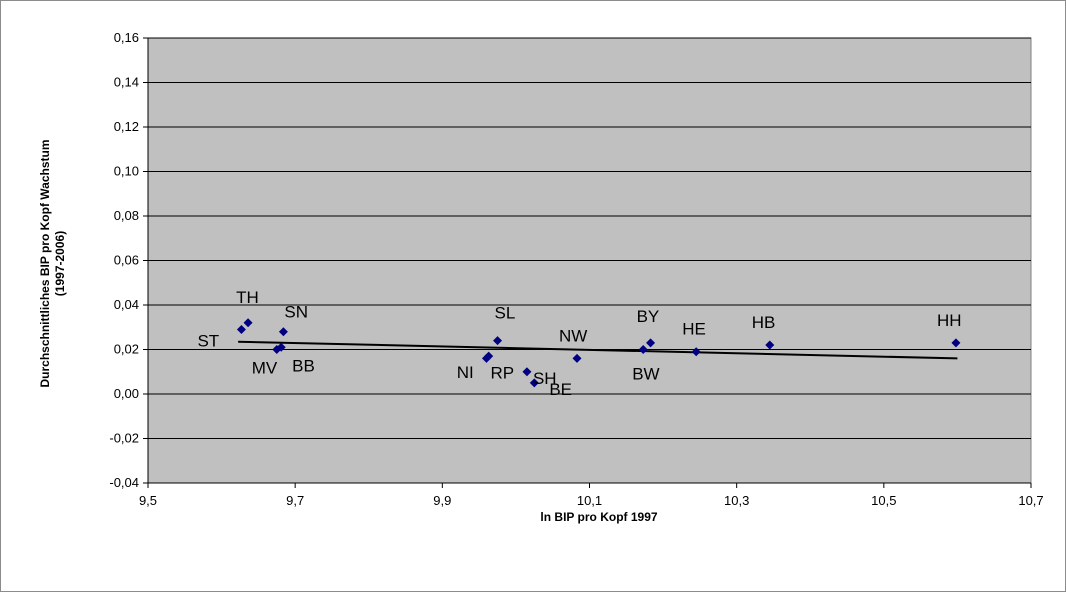 The height and width of the screenshot is (593, 1066). I want to click on y-tick-label: -0,02, so click(124, 438).